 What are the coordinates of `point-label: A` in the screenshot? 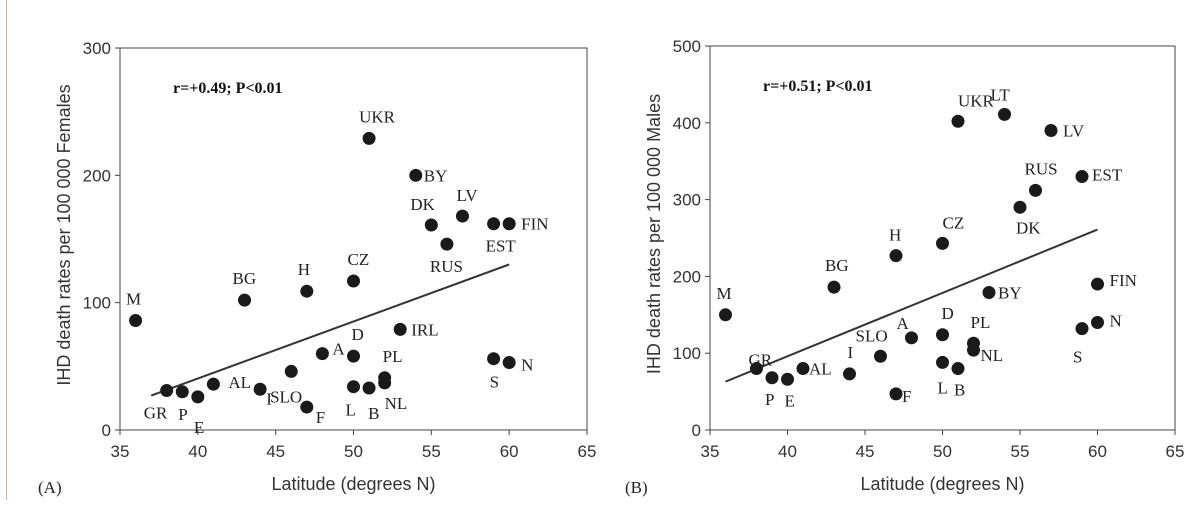 It's located at (338, 349).